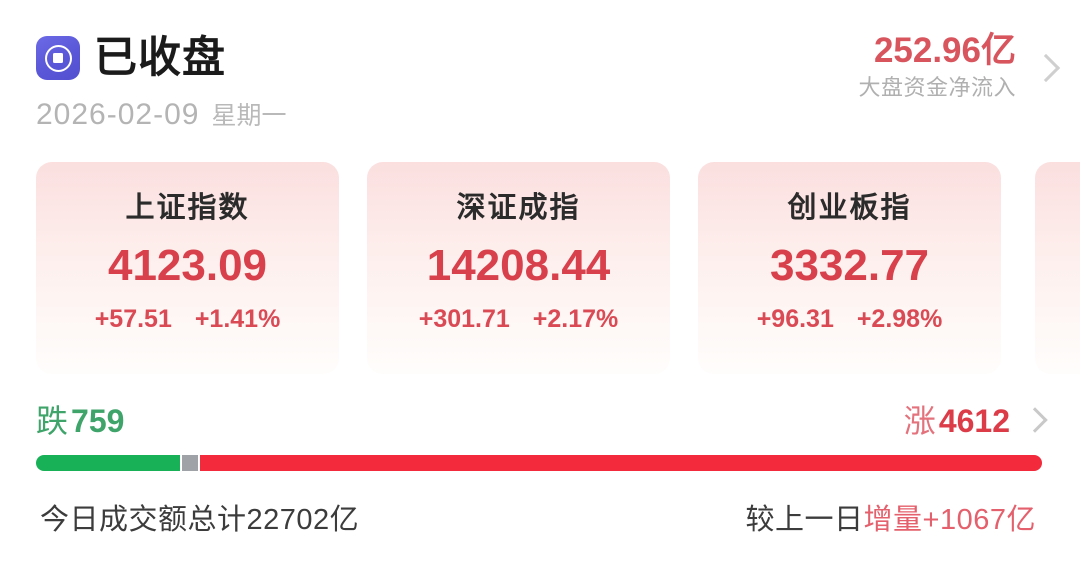 This screenshot has height=570, width=1080. I want to click on advancers-group: 涨4612, so click(975, 421).